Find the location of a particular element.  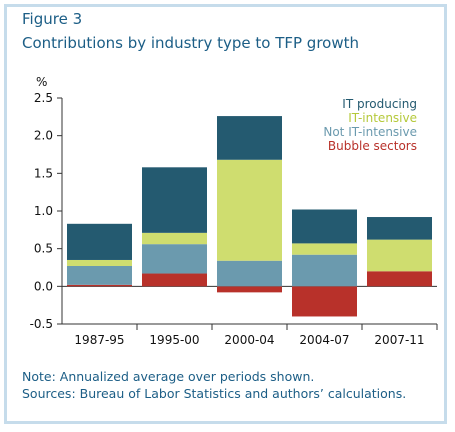

legend-item-not-it-intensive: Not IT-intensive is located at coordinates (370, 132).